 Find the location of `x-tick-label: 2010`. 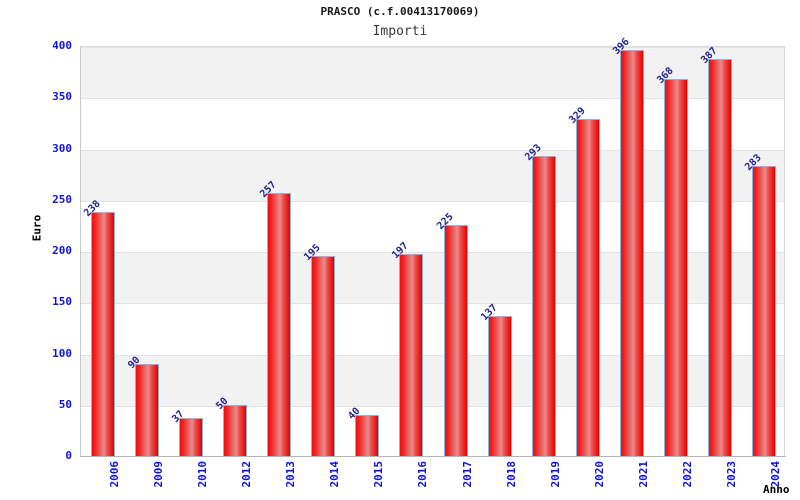

x-tick-label: 2010 is located at coordinates (203, 474).